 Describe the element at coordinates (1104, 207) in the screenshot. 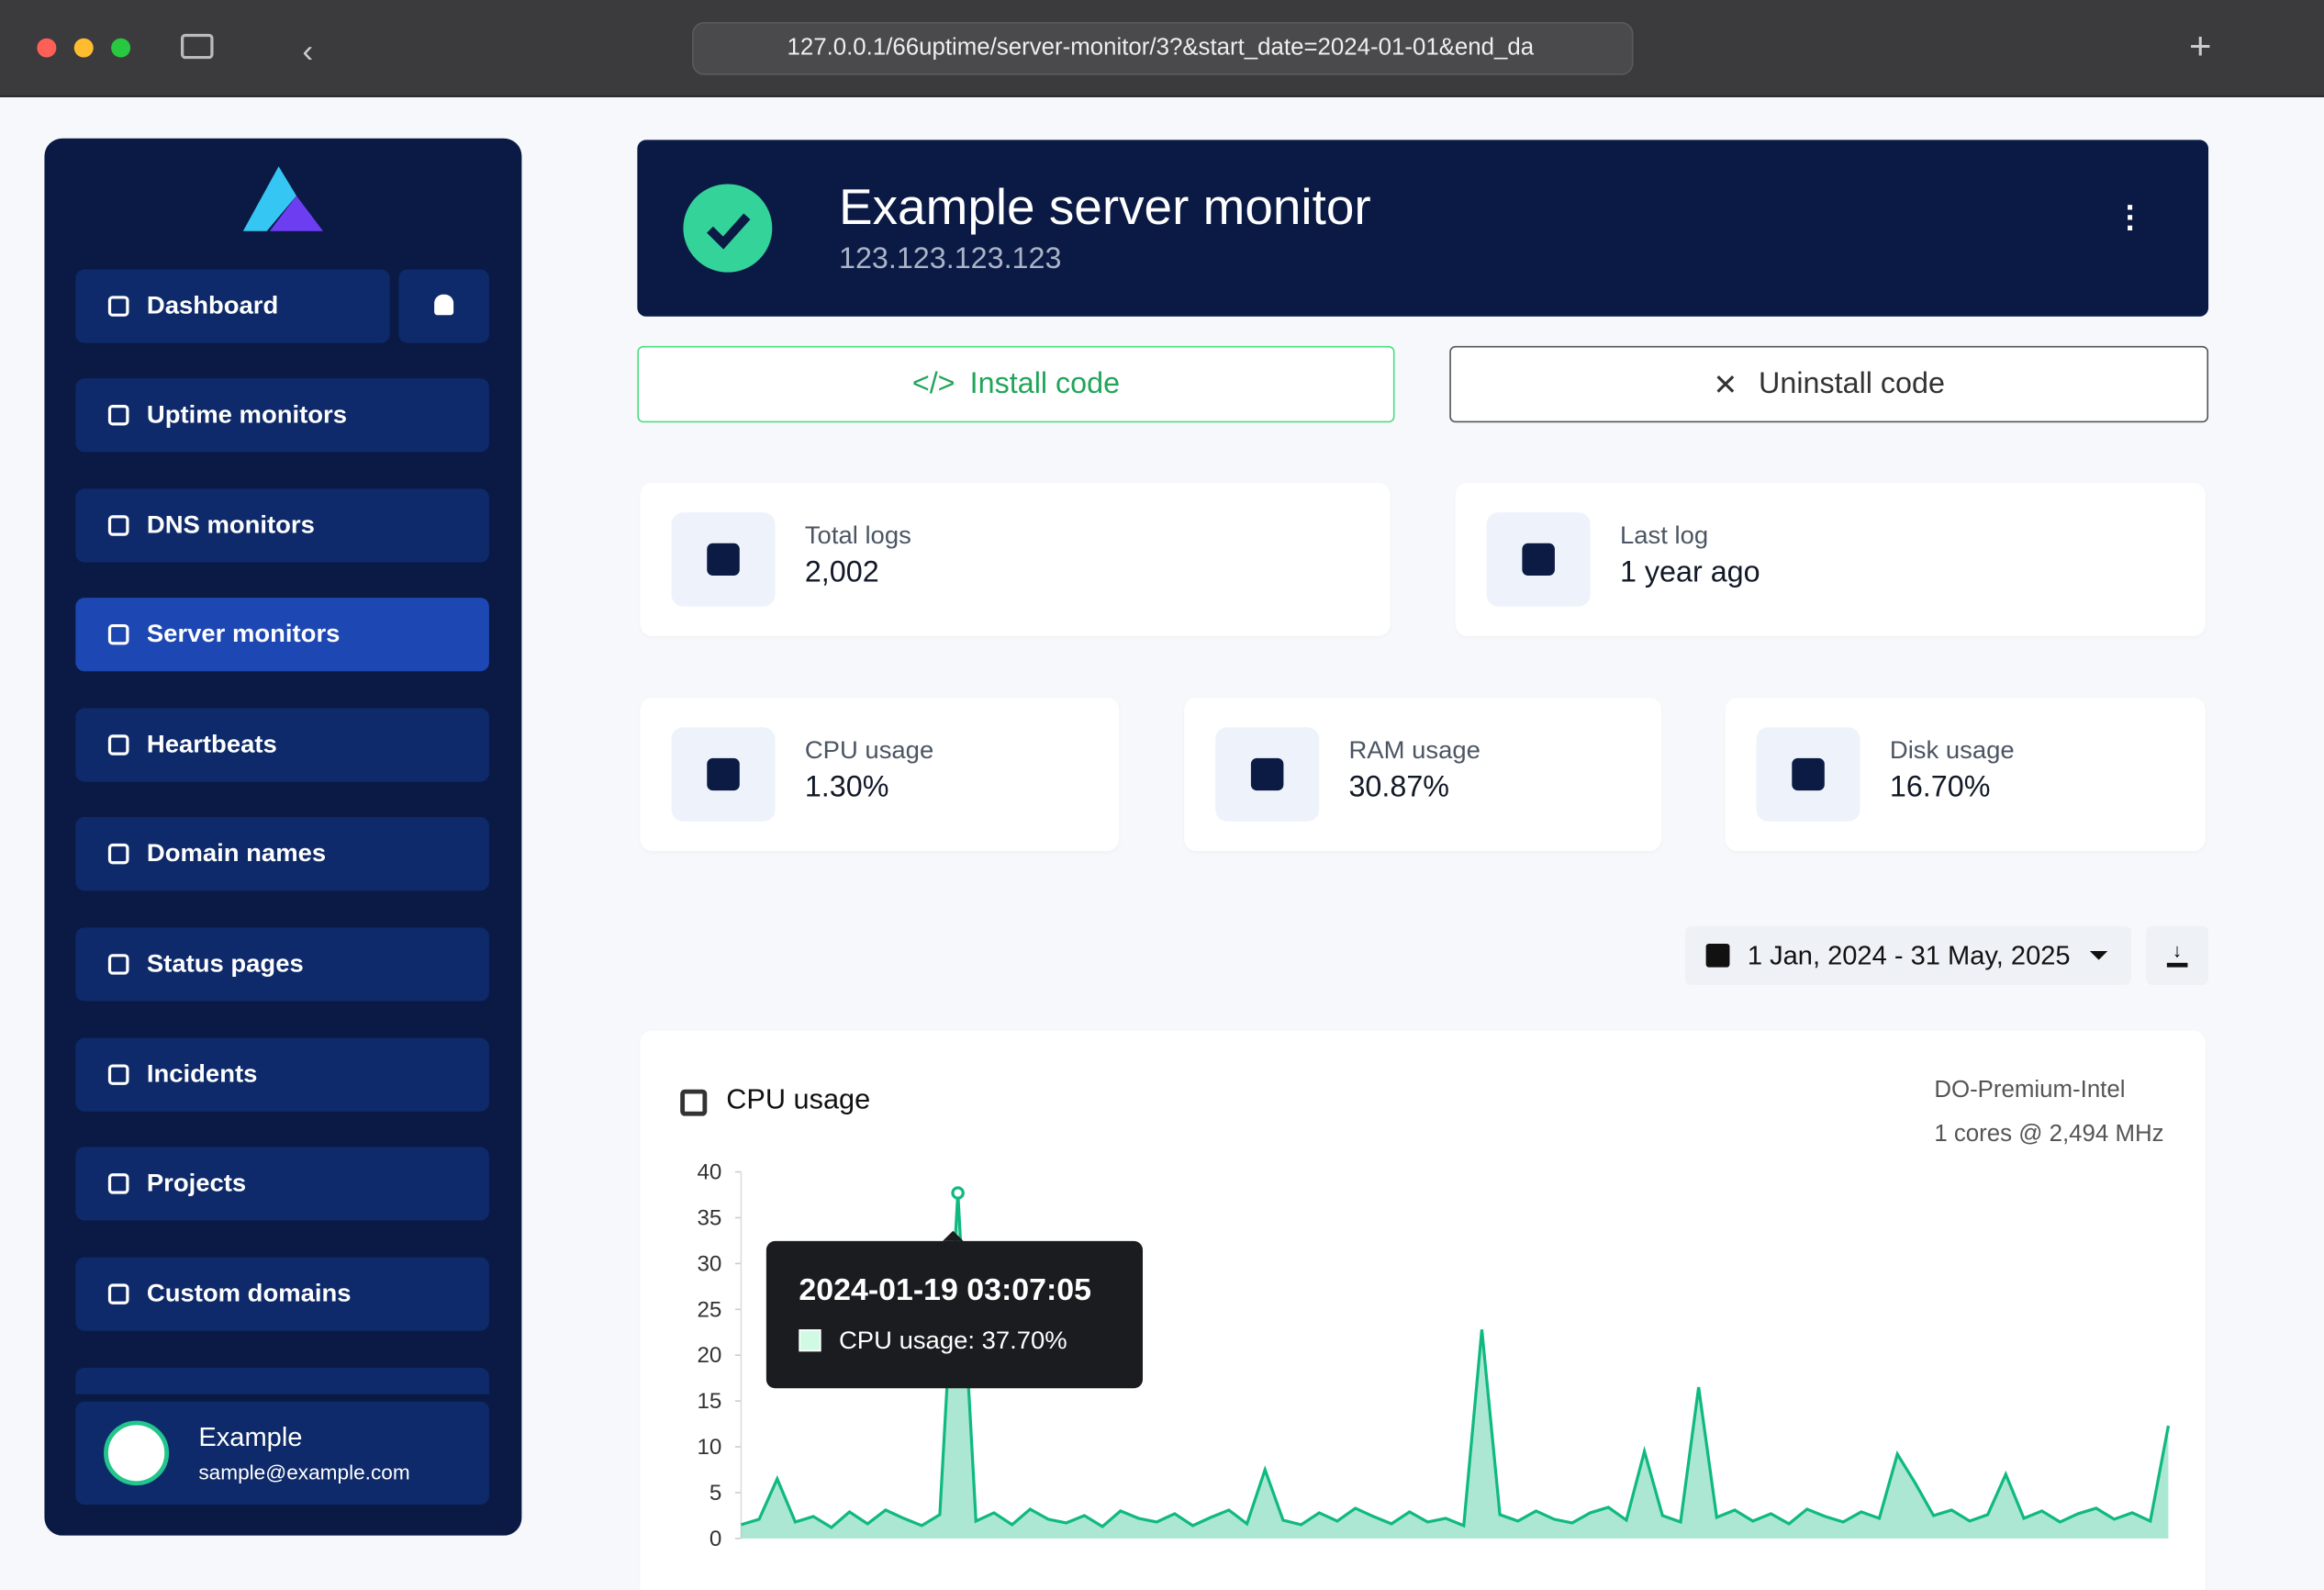

I see `monitor-title: Example server monitor` at that location.